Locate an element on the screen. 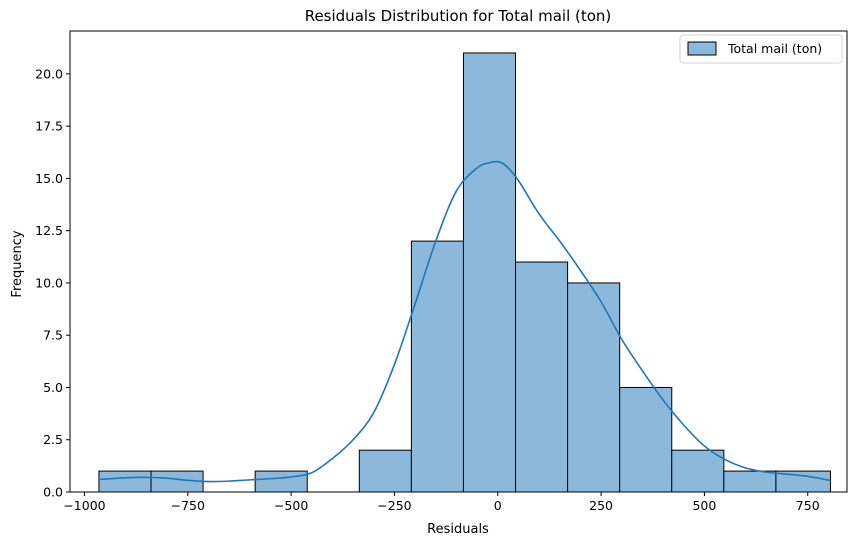  legend-swatch is located at coordinates (702, 48).